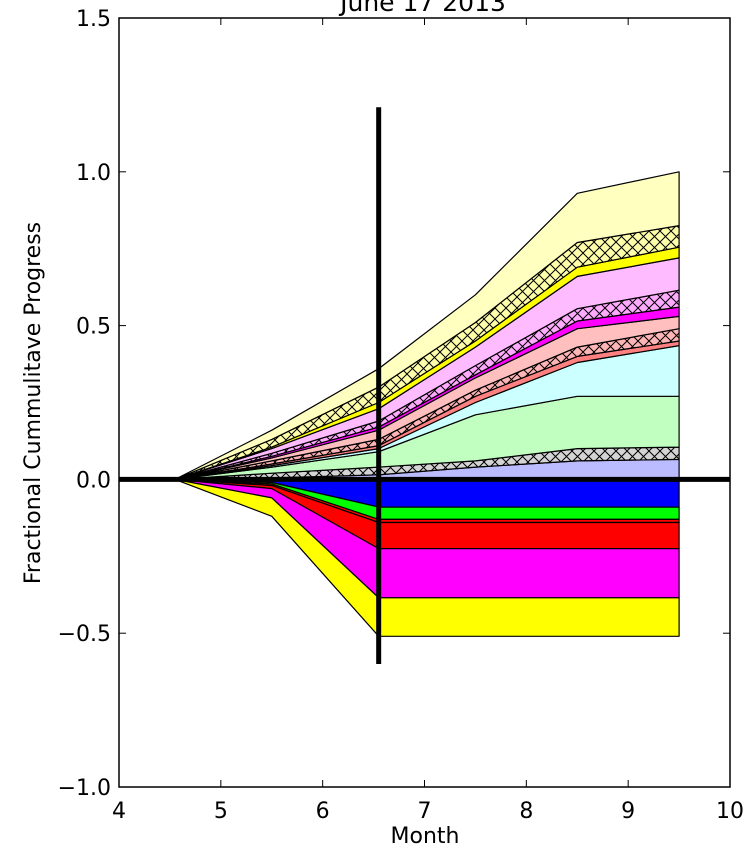 This screenshot has height=855, width=745. What do you see at coordinates (526, 811) in the screenshot?
I see `x-tick-label: 8` at bounding box center [526, 811].